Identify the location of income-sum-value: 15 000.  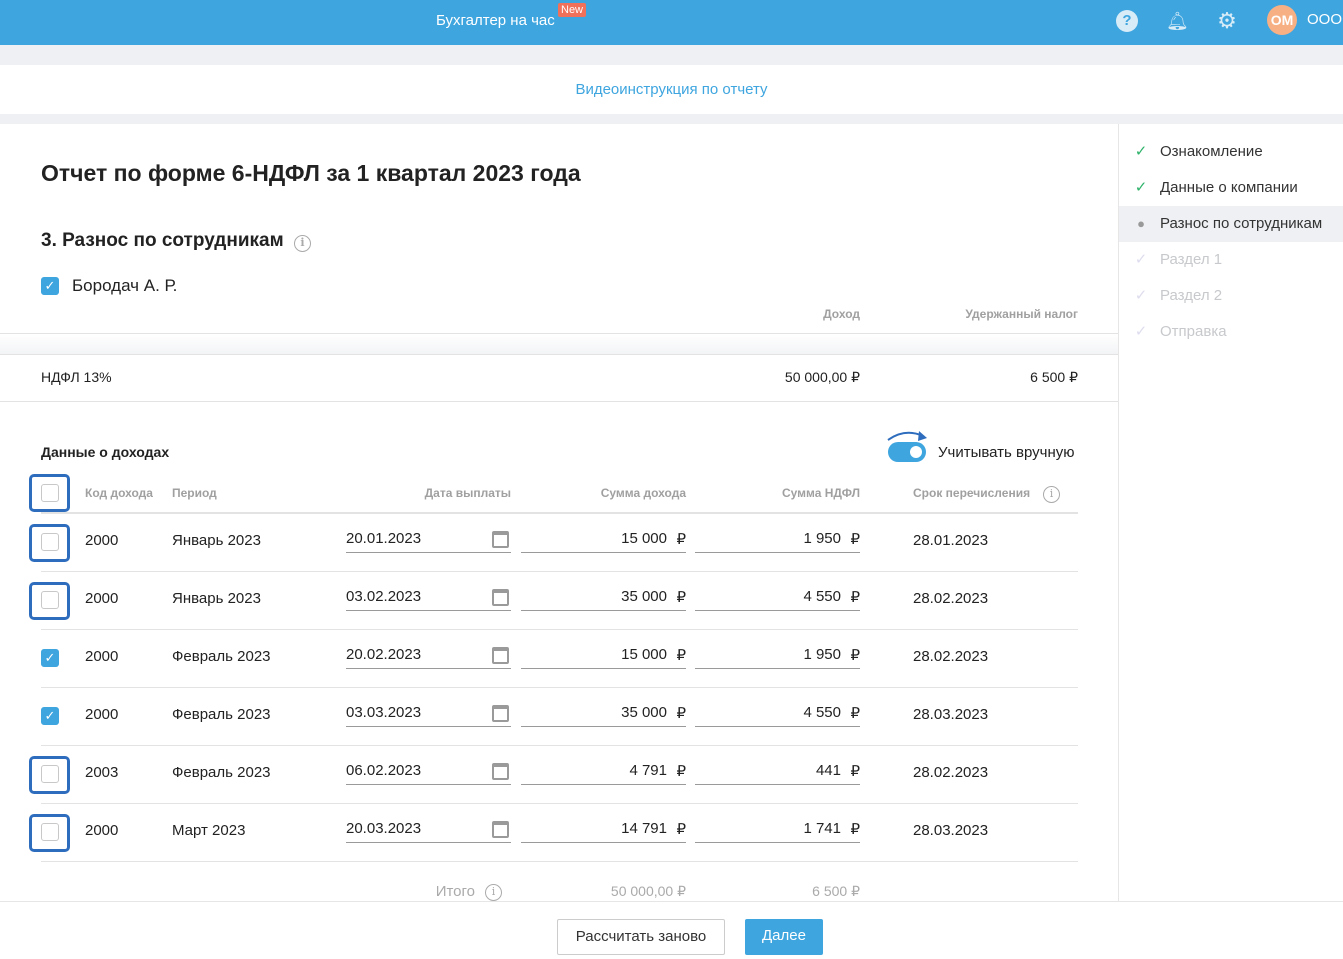
(644, 538).